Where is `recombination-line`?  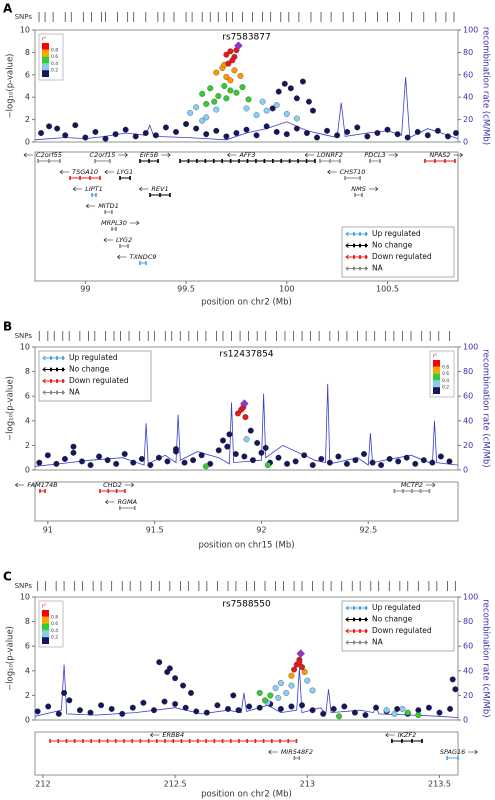 recombination-line is located at coordinates (246, 425).